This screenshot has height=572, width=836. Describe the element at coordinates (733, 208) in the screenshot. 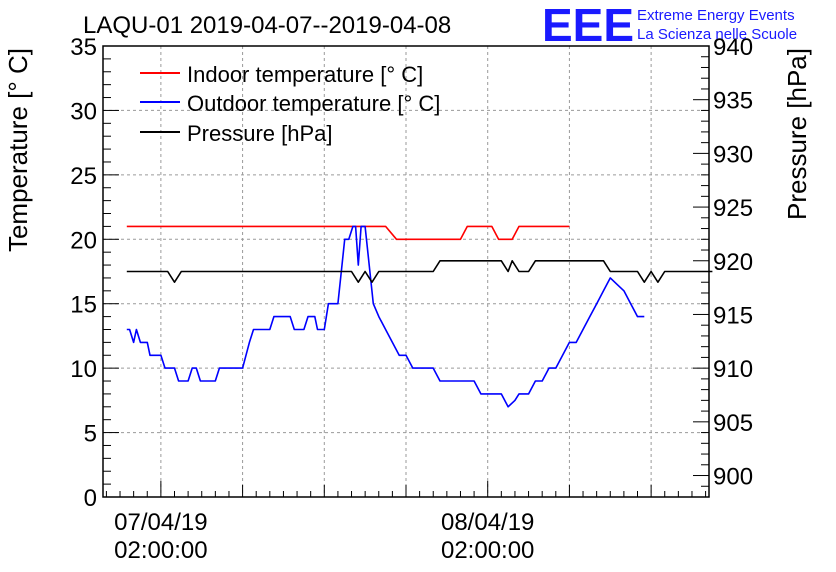

I see `y-right-tick-label: 925` at that location.